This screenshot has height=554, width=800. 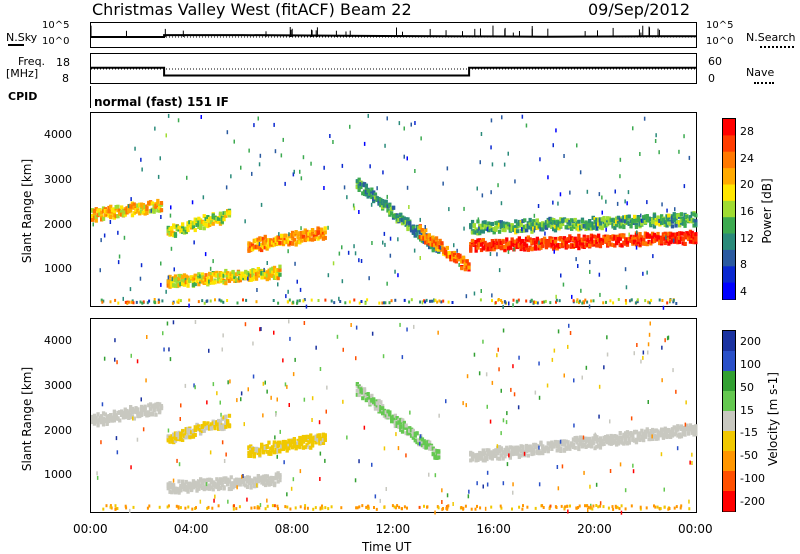 I want to click on nsearch-tick-high: 10^5, so click(x=720, y=25).